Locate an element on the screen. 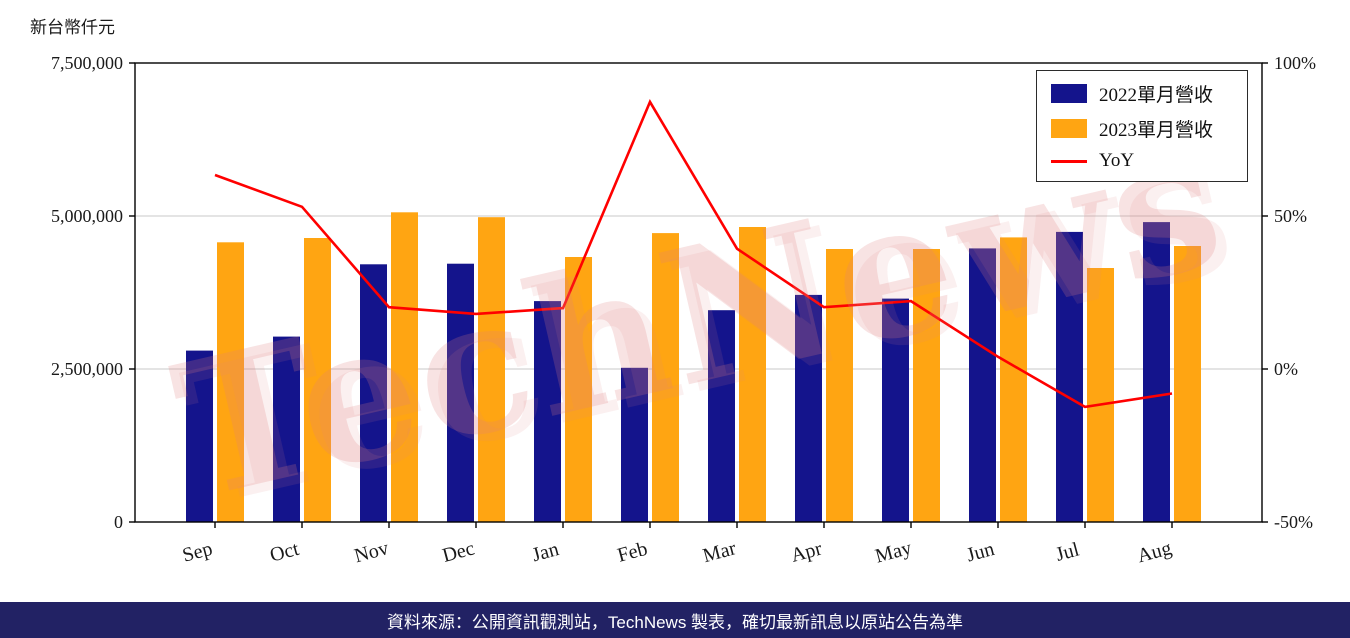 This screenshot has height=638, width=1350. legend-label-2023: 2023單月營收 is located at coordinates (1156, 130).